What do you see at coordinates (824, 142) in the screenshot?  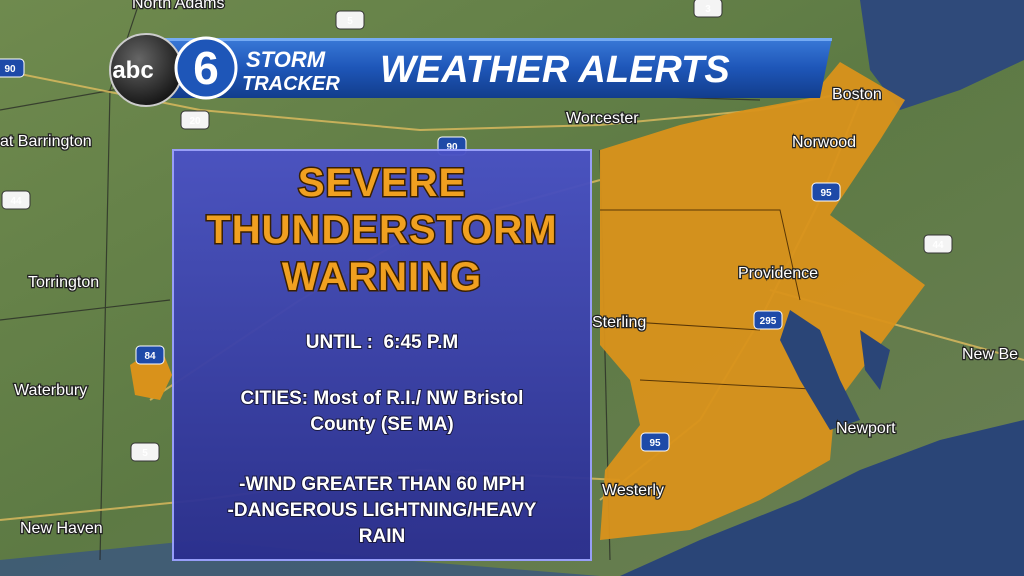 I see `place-label: Norwood` at bounding box center [824, 142].